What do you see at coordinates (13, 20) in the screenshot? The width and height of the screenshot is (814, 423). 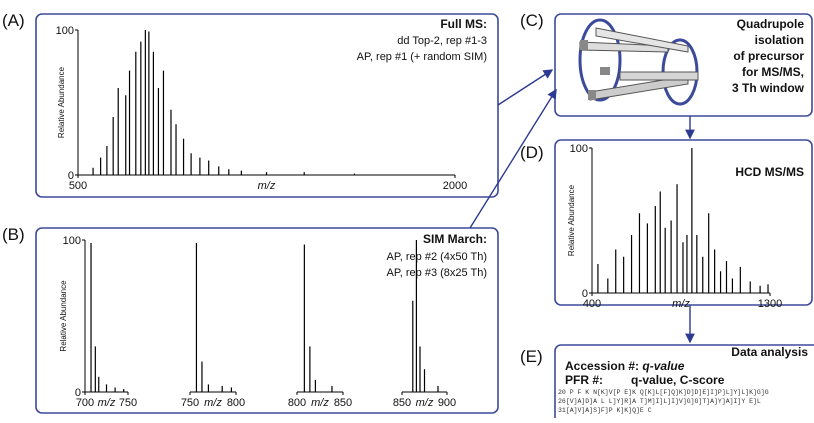 I see `panel-label: (A)` at bounding box center [13, 20].